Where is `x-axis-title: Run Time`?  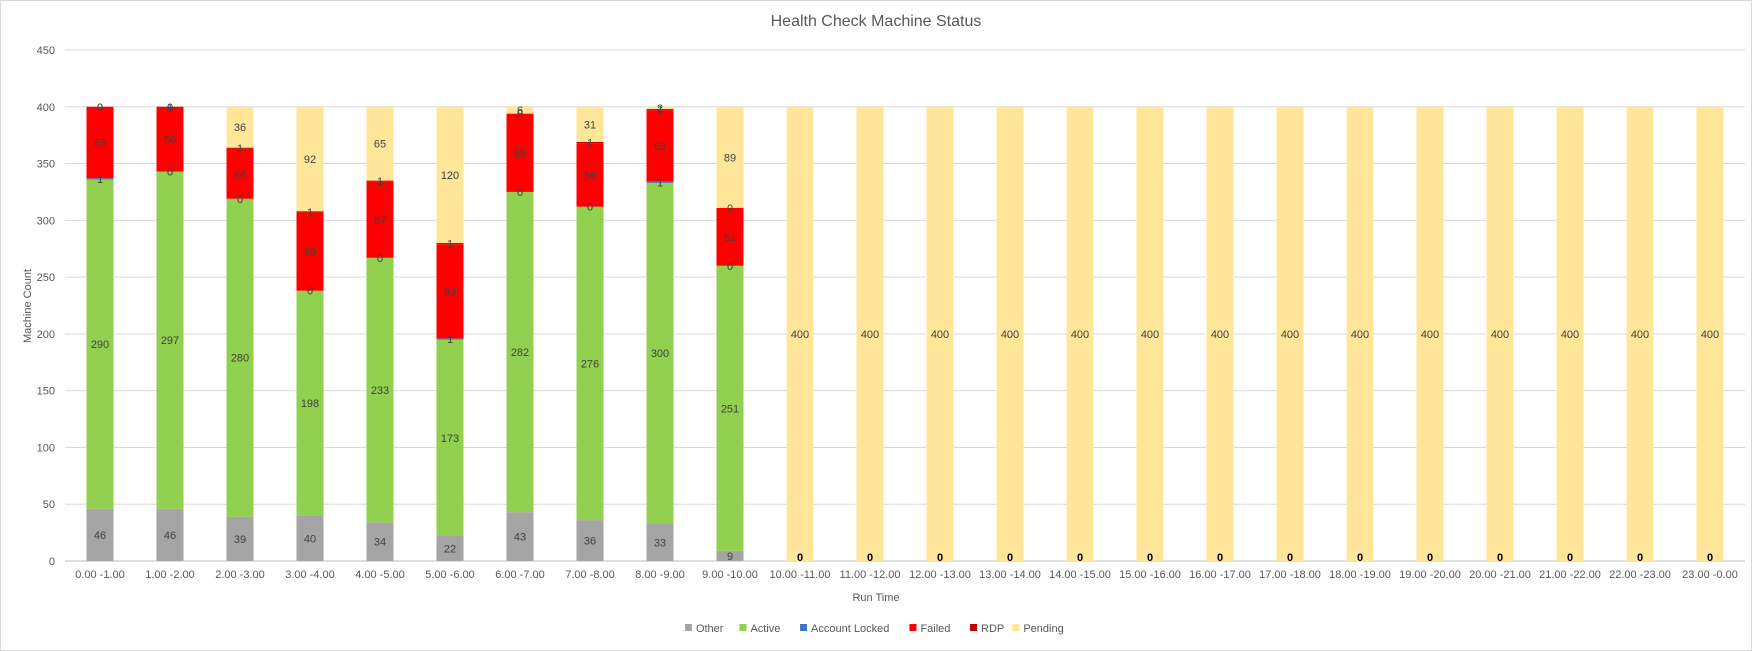
x-axis-title: Run Time is located at coordinates (875, 598).